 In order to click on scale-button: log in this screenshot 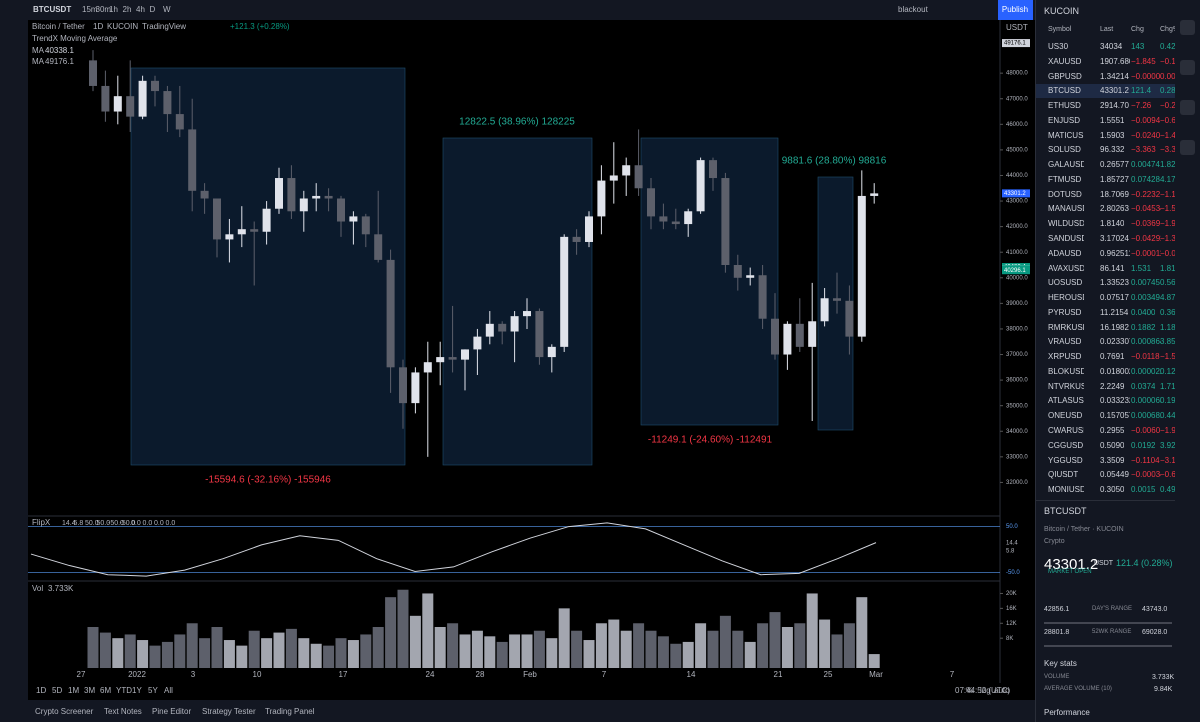, I will do `click(985, 690)`.